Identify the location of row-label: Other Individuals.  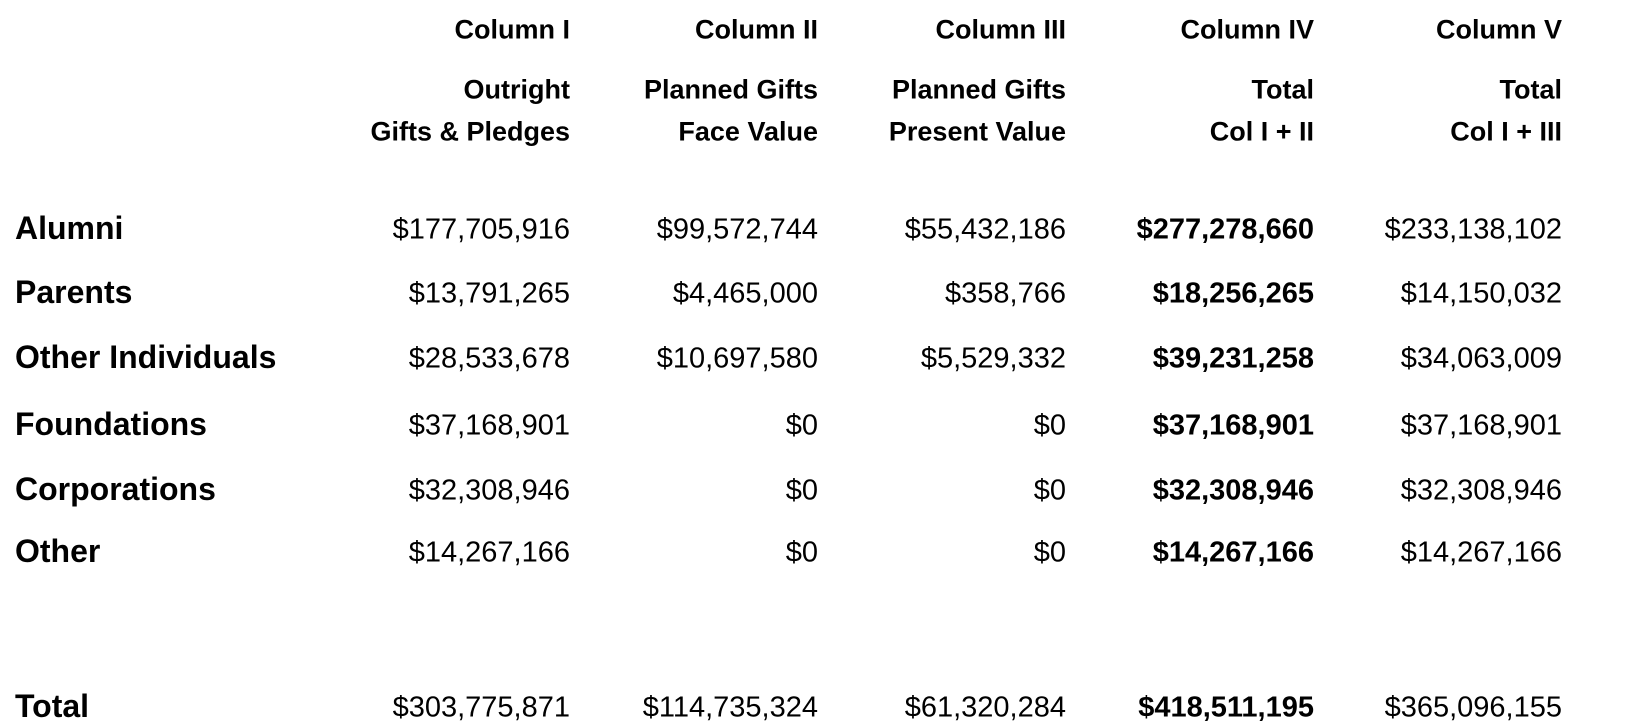
(146, 357).